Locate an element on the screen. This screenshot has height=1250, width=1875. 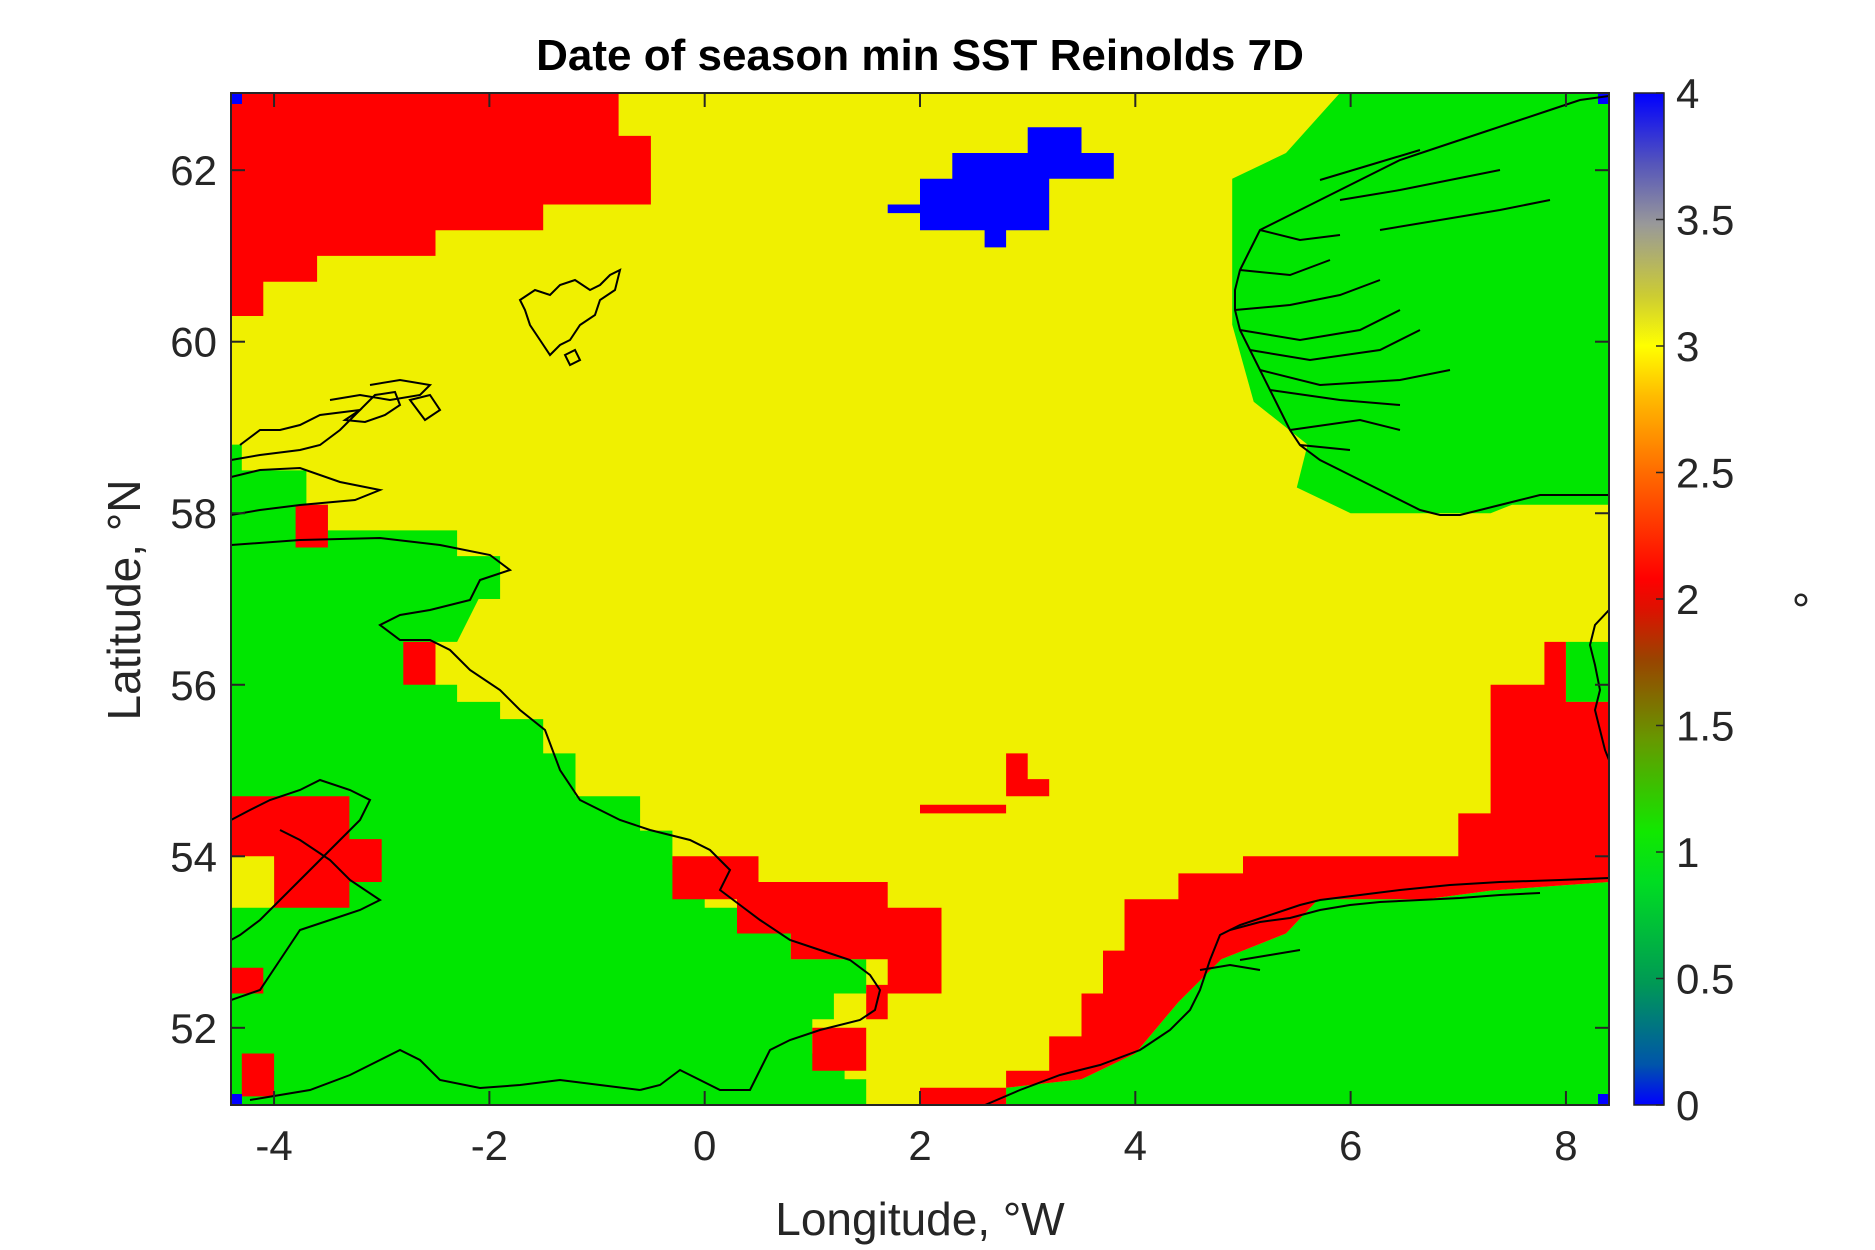
coastline-wales is located at coordinates (436, 965).